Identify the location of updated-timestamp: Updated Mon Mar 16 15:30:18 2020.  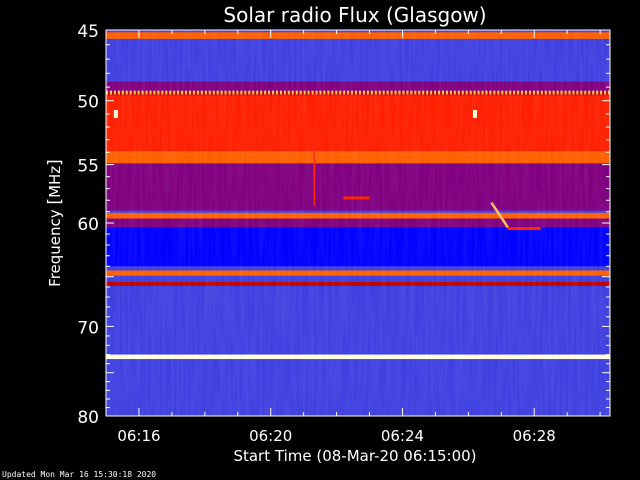
(79, 474).